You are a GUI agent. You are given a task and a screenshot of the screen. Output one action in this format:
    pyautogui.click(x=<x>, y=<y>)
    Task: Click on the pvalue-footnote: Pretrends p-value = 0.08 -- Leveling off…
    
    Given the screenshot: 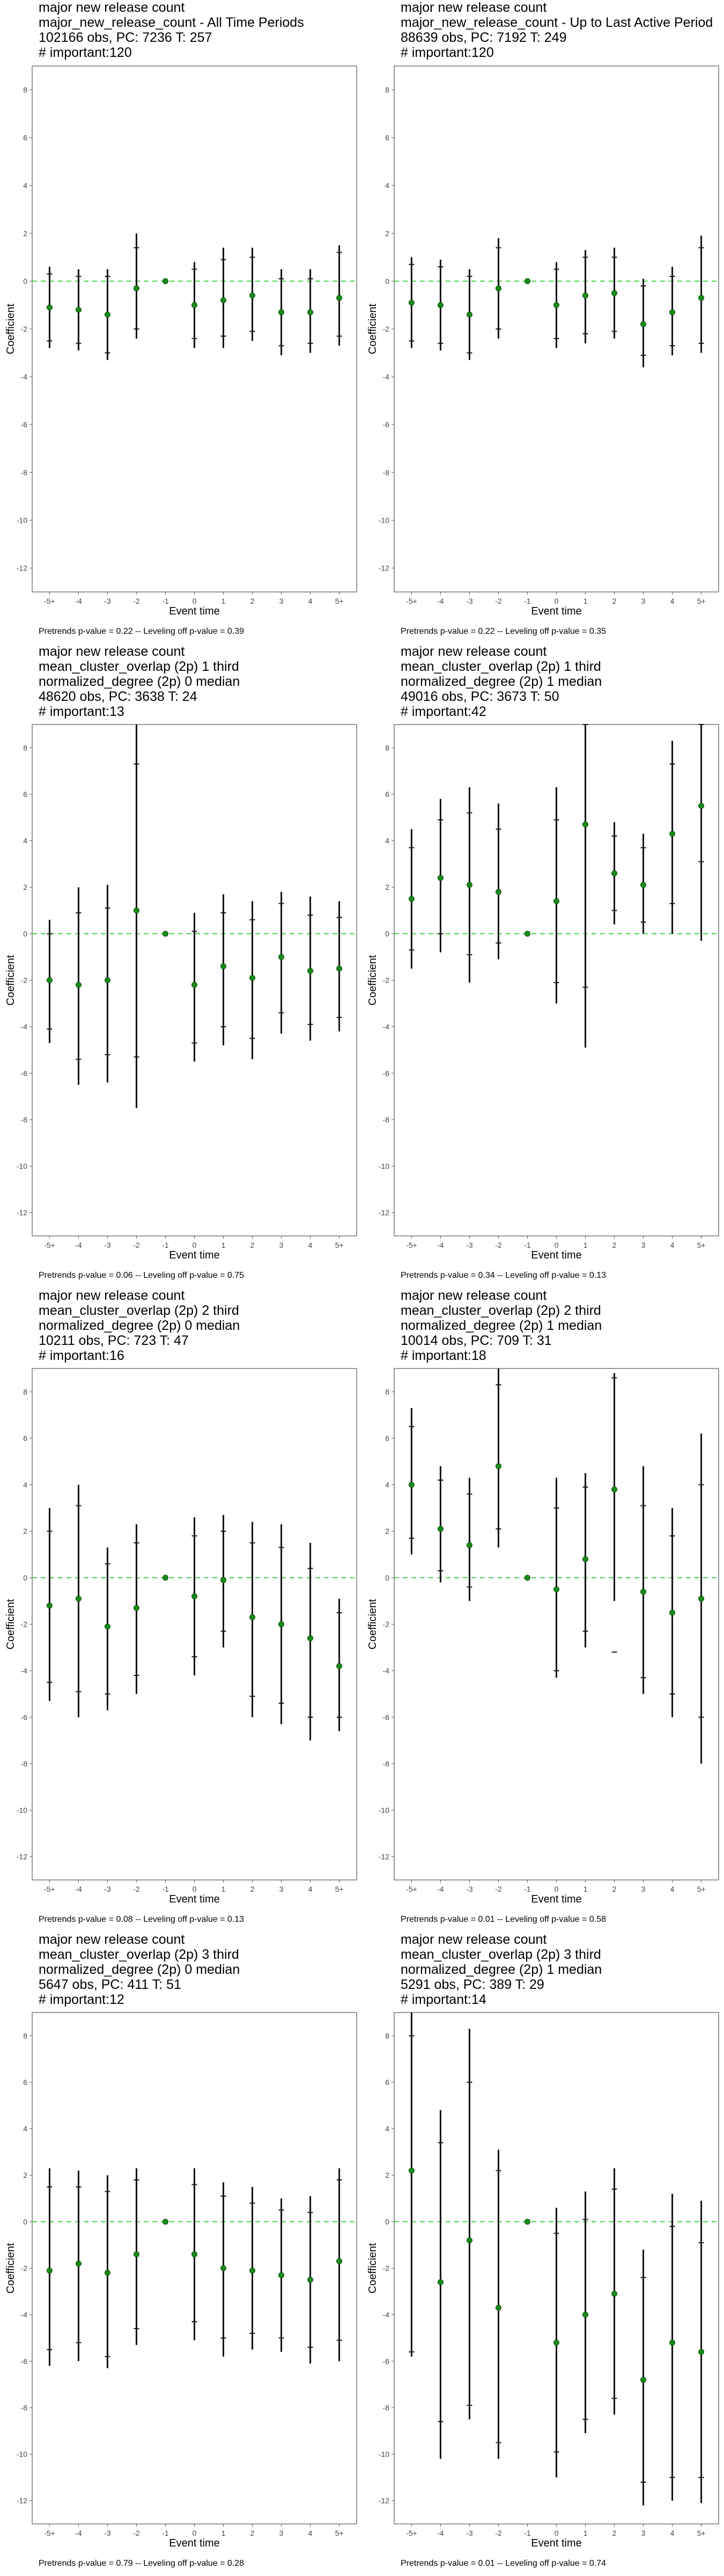 What is the action you would take?
    pyautogui.click(x=142, y=1919)
    